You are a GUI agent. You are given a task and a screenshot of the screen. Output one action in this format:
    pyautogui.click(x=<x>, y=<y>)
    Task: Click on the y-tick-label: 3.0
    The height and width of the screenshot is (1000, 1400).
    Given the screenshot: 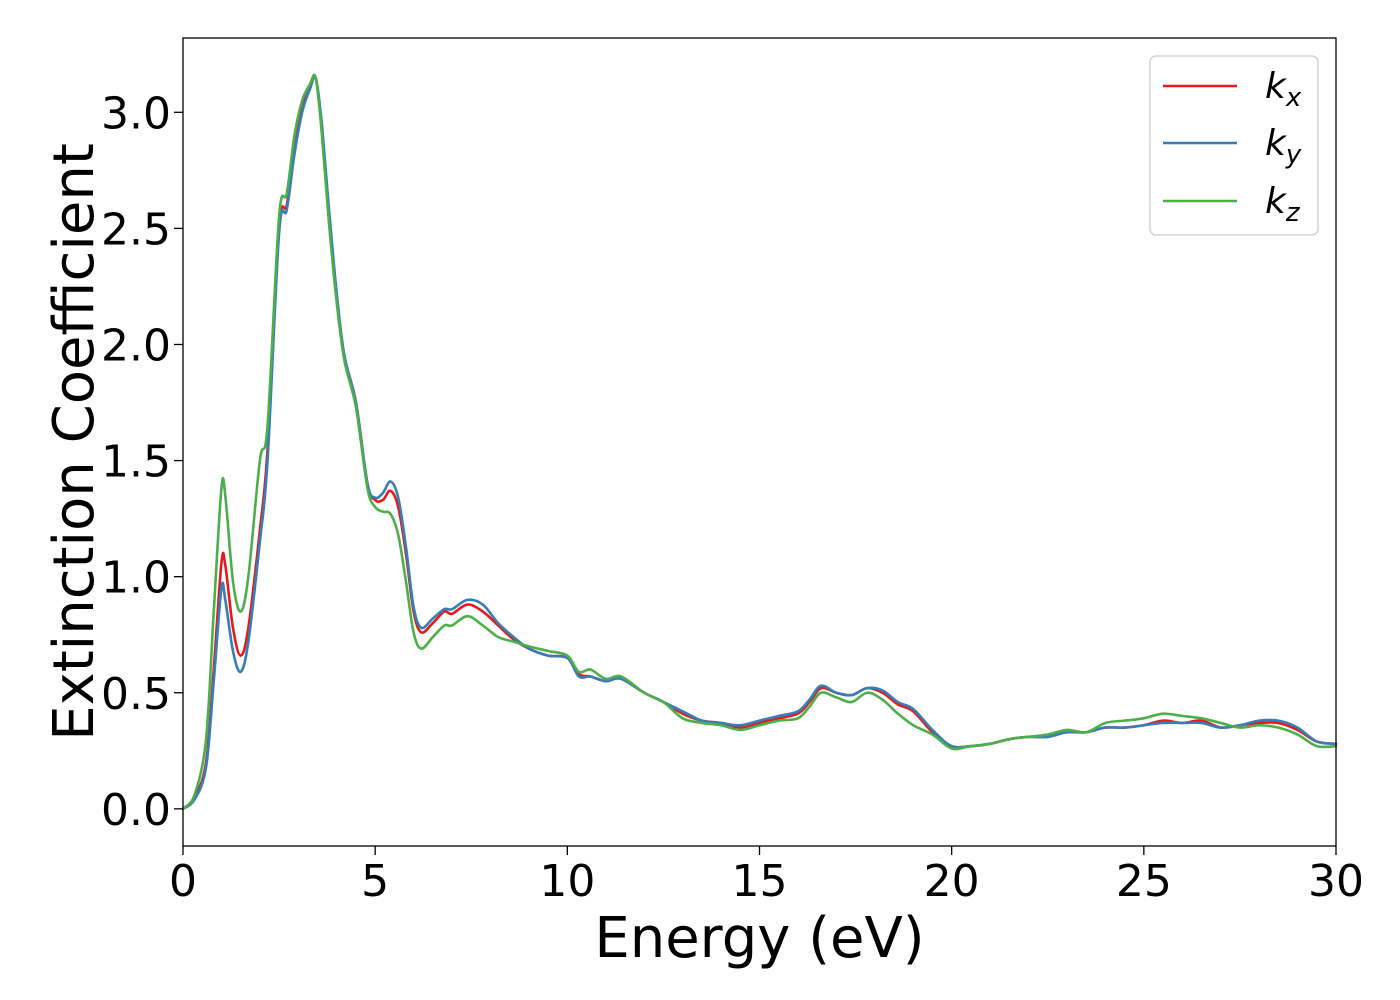 What is the action you would take?
    pyautogui.click(x=136, y=113)
    